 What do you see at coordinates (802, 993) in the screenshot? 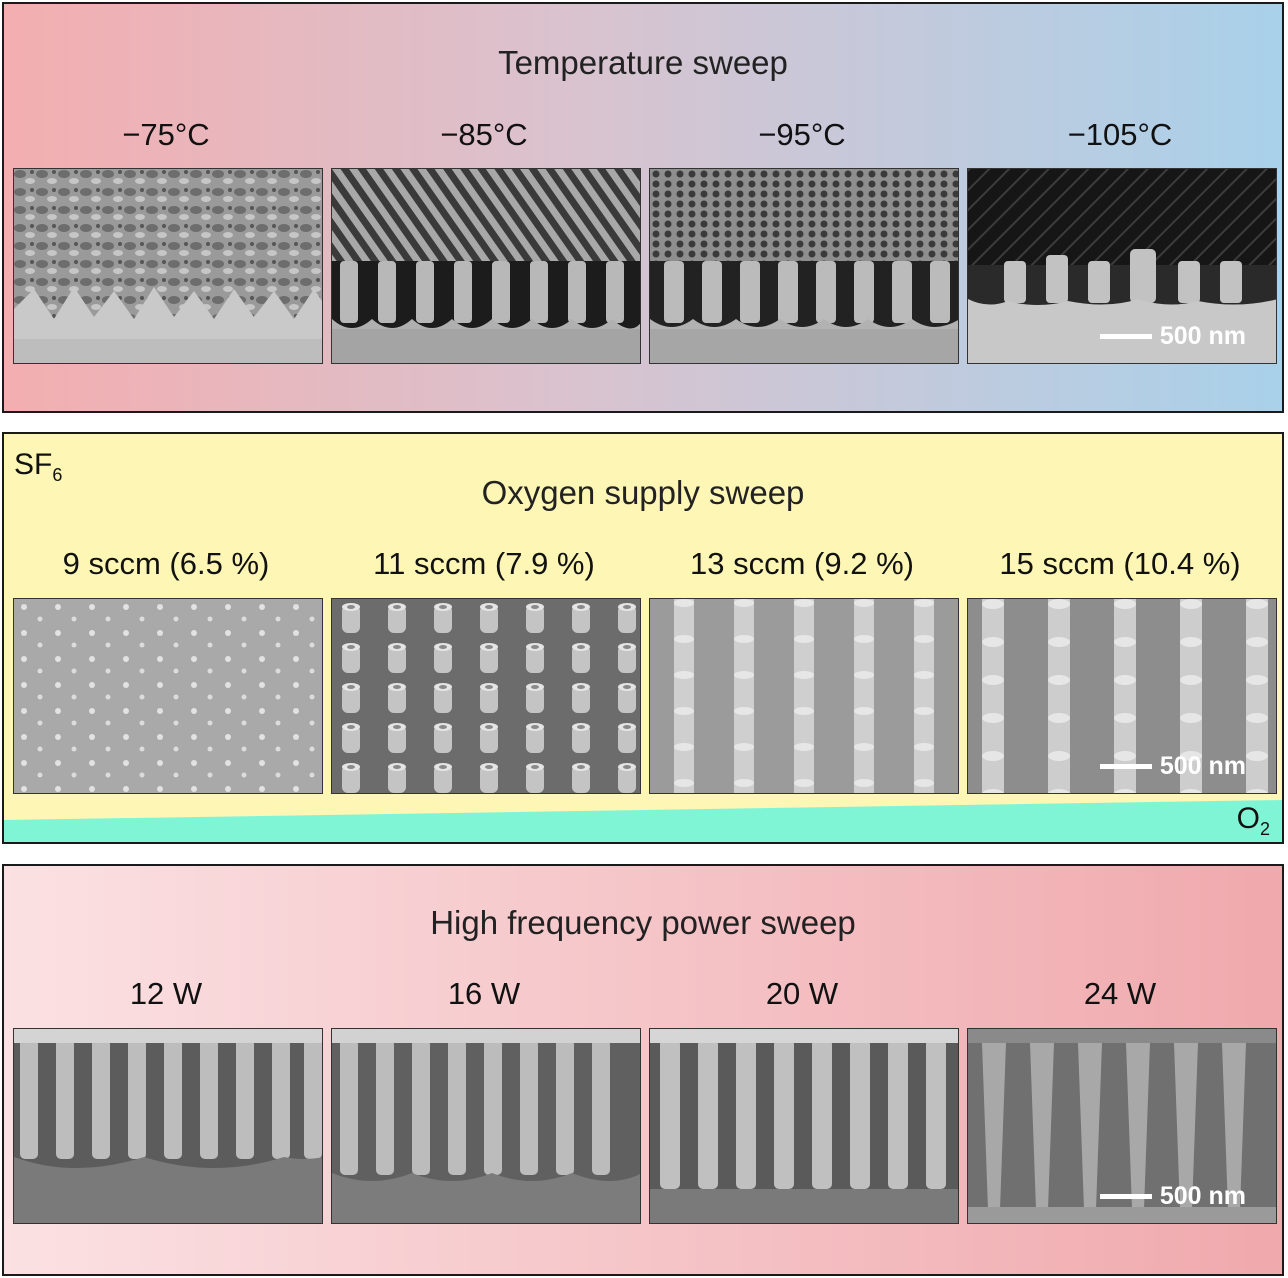
I see `power-label-3: 20 W` at bounding box center [802, 993].